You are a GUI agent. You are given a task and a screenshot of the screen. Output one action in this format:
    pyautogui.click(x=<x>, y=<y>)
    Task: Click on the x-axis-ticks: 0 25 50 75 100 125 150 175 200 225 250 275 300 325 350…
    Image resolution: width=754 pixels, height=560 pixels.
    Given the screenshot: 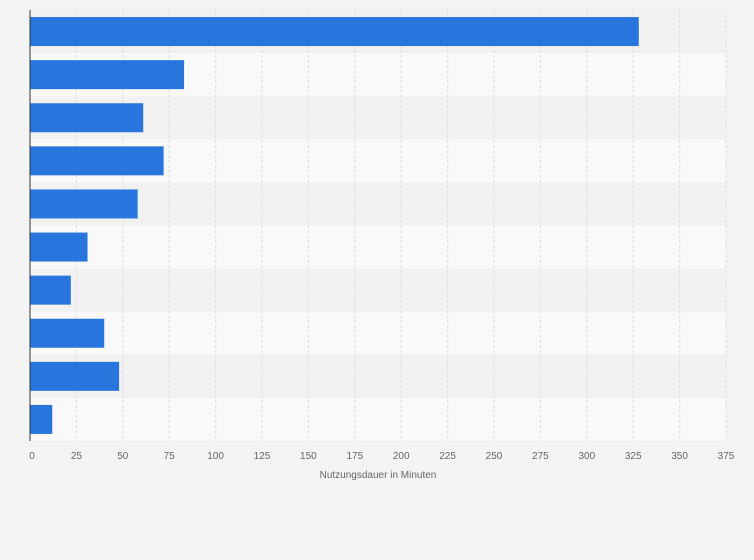 What is the action you would take?
    pyautogui.click(x=382, y=456)
    